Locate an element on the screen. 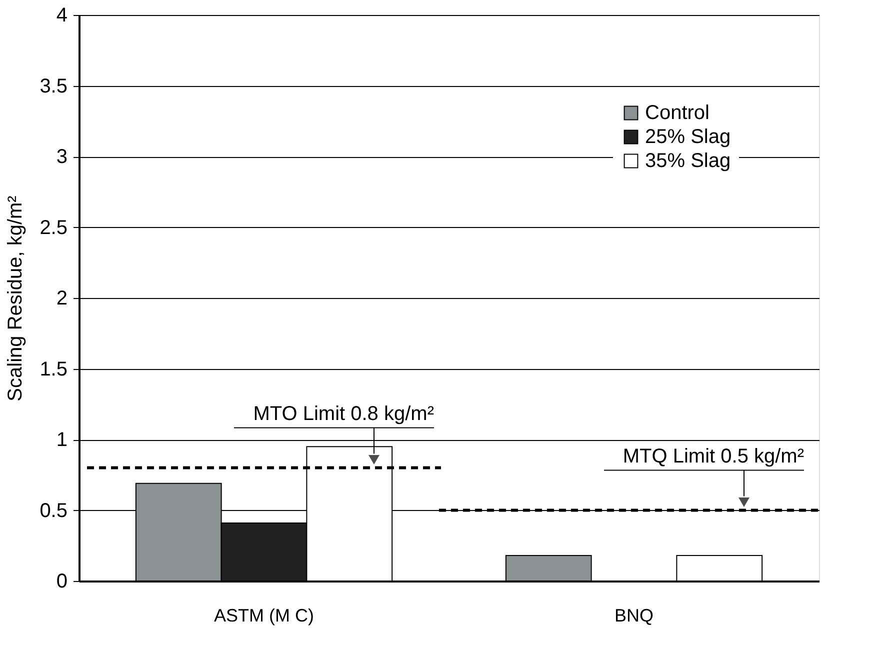 The height and width of the screenshot is (650, 880). y-tick-label: 0.5 is located at coordinates (54, 511).